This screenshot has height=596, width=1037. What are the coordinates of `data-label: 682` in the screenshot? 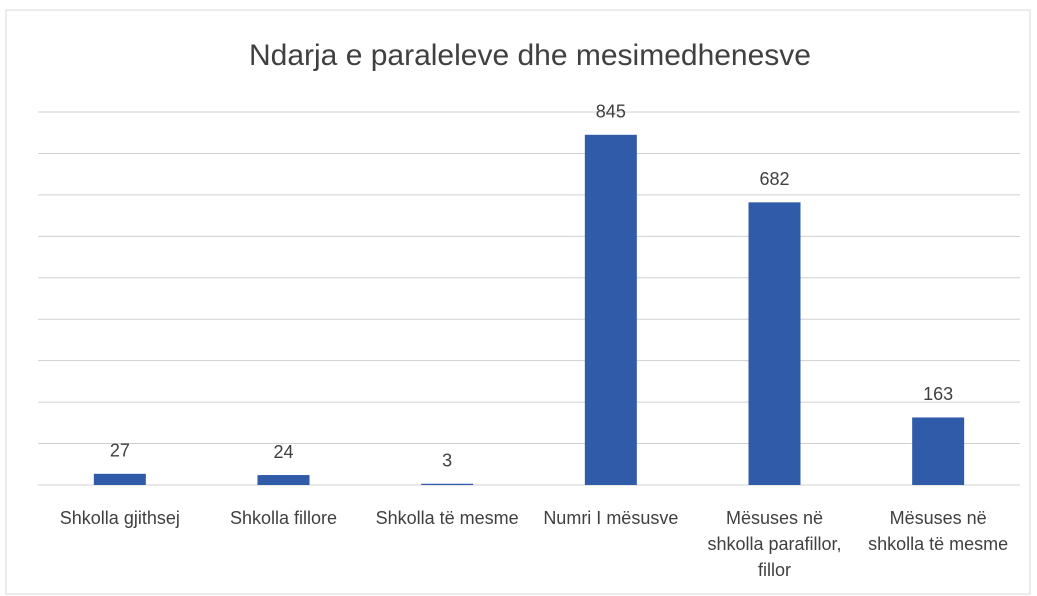 It's located at (774, 179).